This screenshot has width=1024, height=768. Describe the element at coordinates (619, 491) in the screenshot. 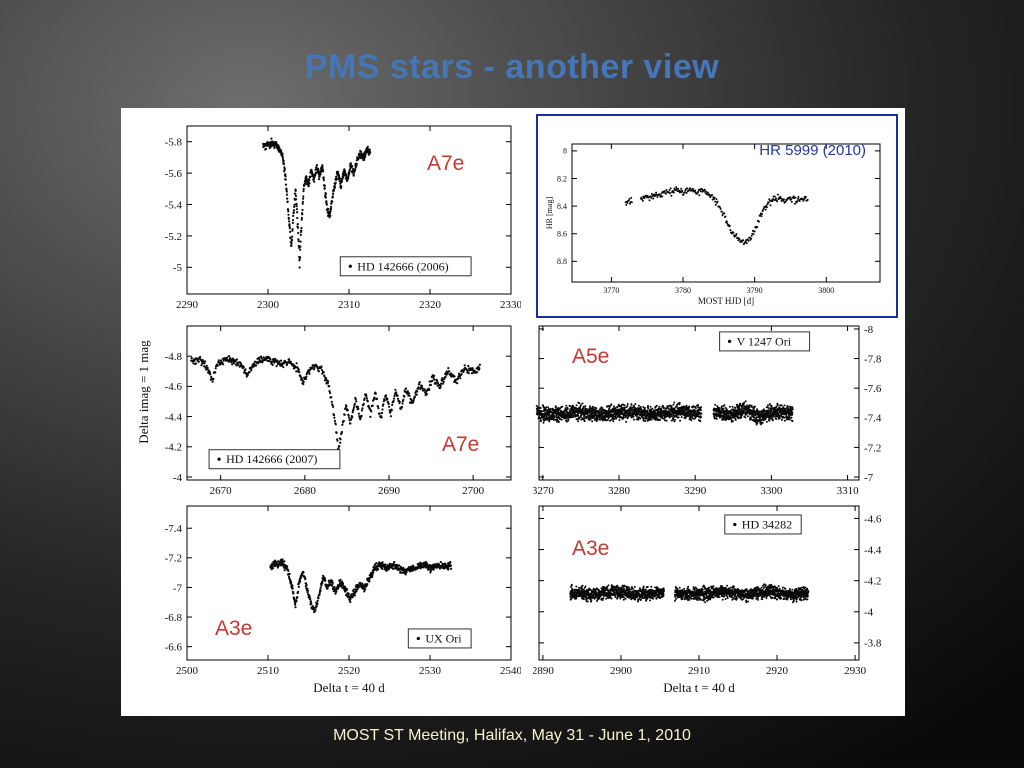

I see `svg-text: 3280` at that location.